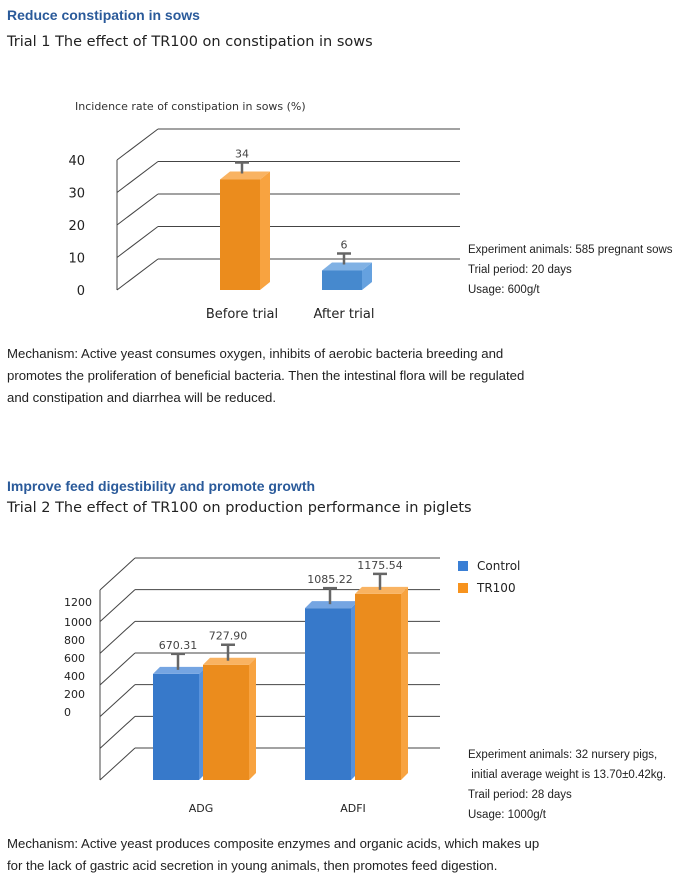 The width and height of the screenshot is (687, 890). What do you see at coordinates (290, 314) in the screenshot?
I see `chart1-category-labels: Before trial After trial` at bounding box center [290, 314].